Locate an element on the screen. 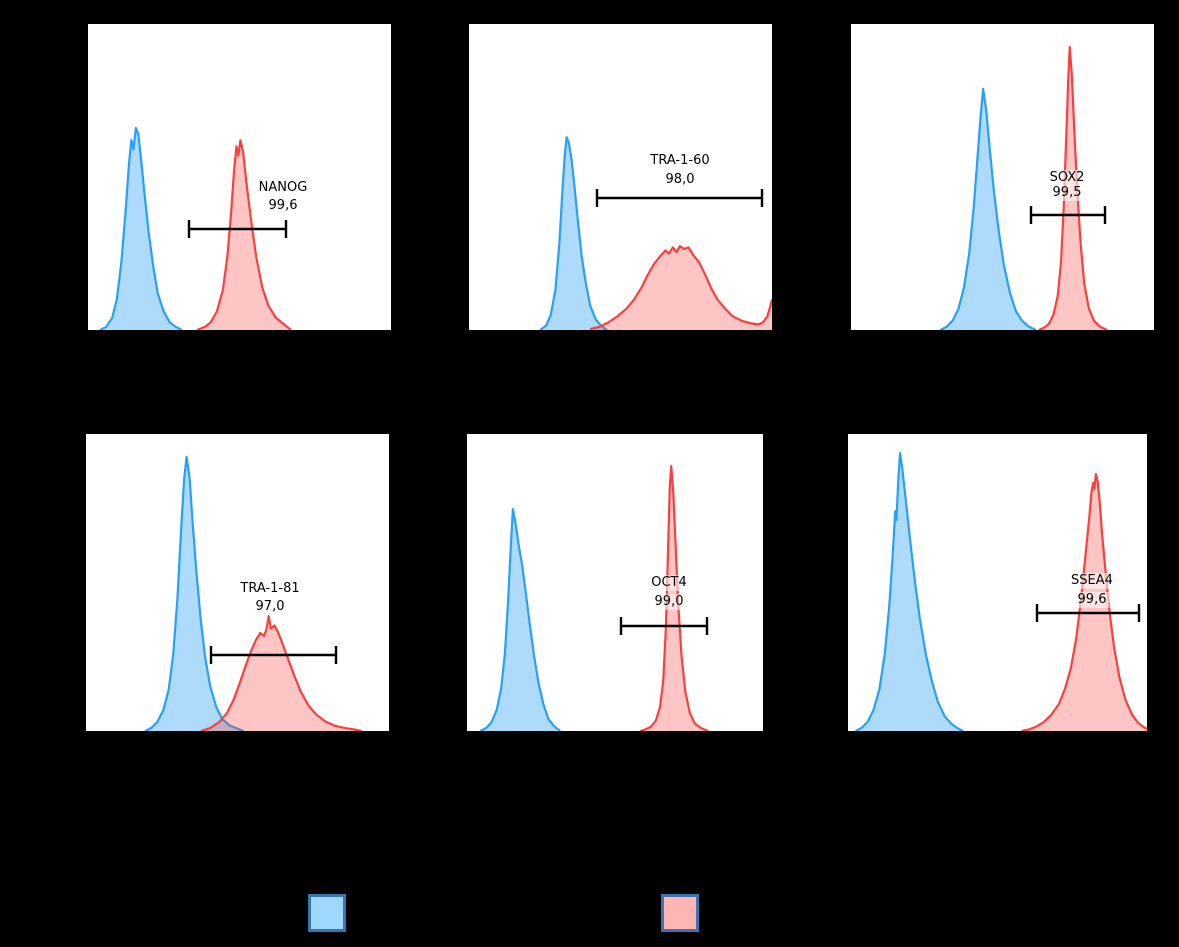 The width and height of the screenshot is (1179, 947). histogram-panel-tra-1-81: TRA-1-81 97,0 is located at coordinates (237, 582).